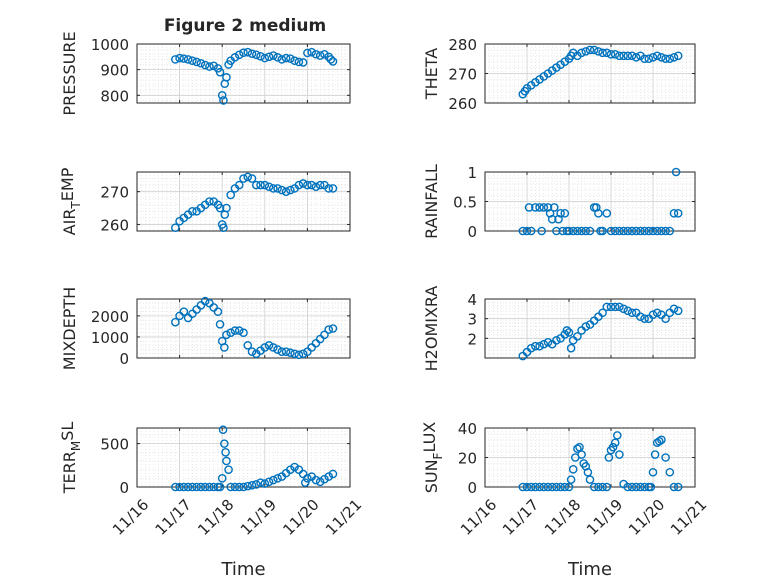 The image size is (778, 583). I want to click on y-tick-label: 2, so click(472, 339).